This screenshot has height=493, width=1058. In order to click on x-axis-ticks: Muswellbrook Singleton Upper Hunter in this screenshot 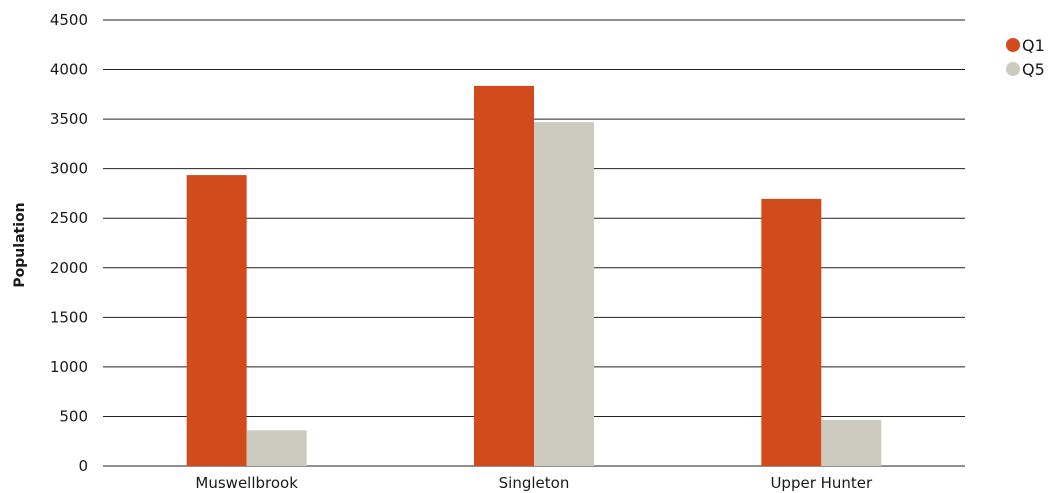, I will do `click(534, 483)`.